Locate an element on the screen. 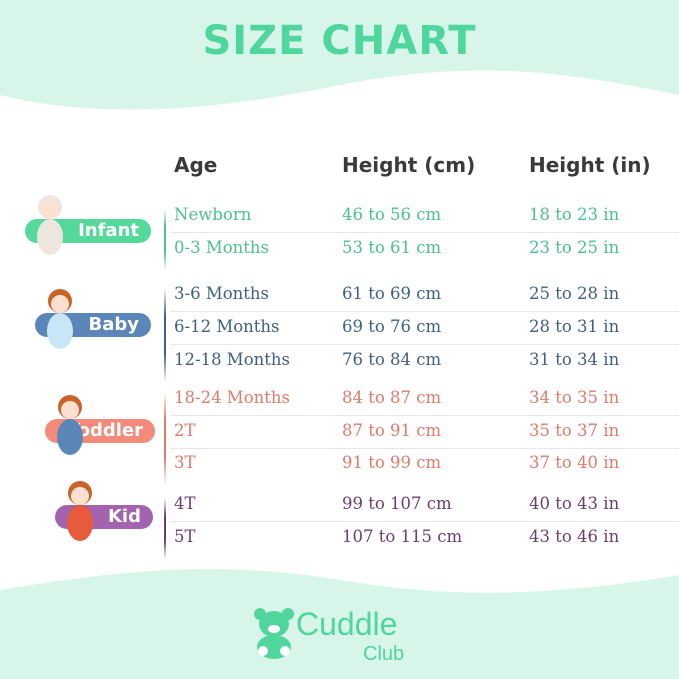 The height and width of the screenshot is (679, 679). baby-illustration is located at coordinates (58, 318).